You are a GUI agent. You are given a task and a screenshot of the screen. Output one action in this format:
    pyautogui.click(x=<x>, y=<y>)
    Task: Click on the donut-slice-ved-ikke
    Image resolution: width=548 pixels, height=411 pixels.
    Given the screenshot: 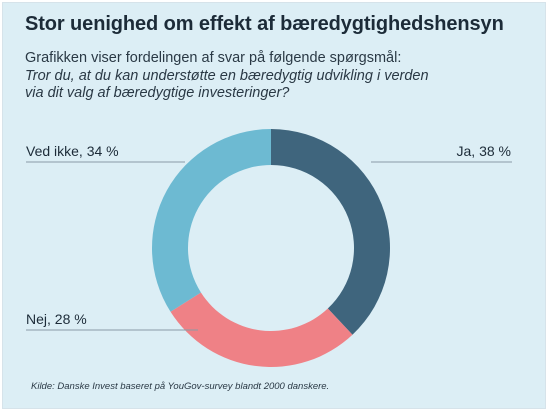 What is the action you would take?
    pyautogui.click(x=211, y=220)
    